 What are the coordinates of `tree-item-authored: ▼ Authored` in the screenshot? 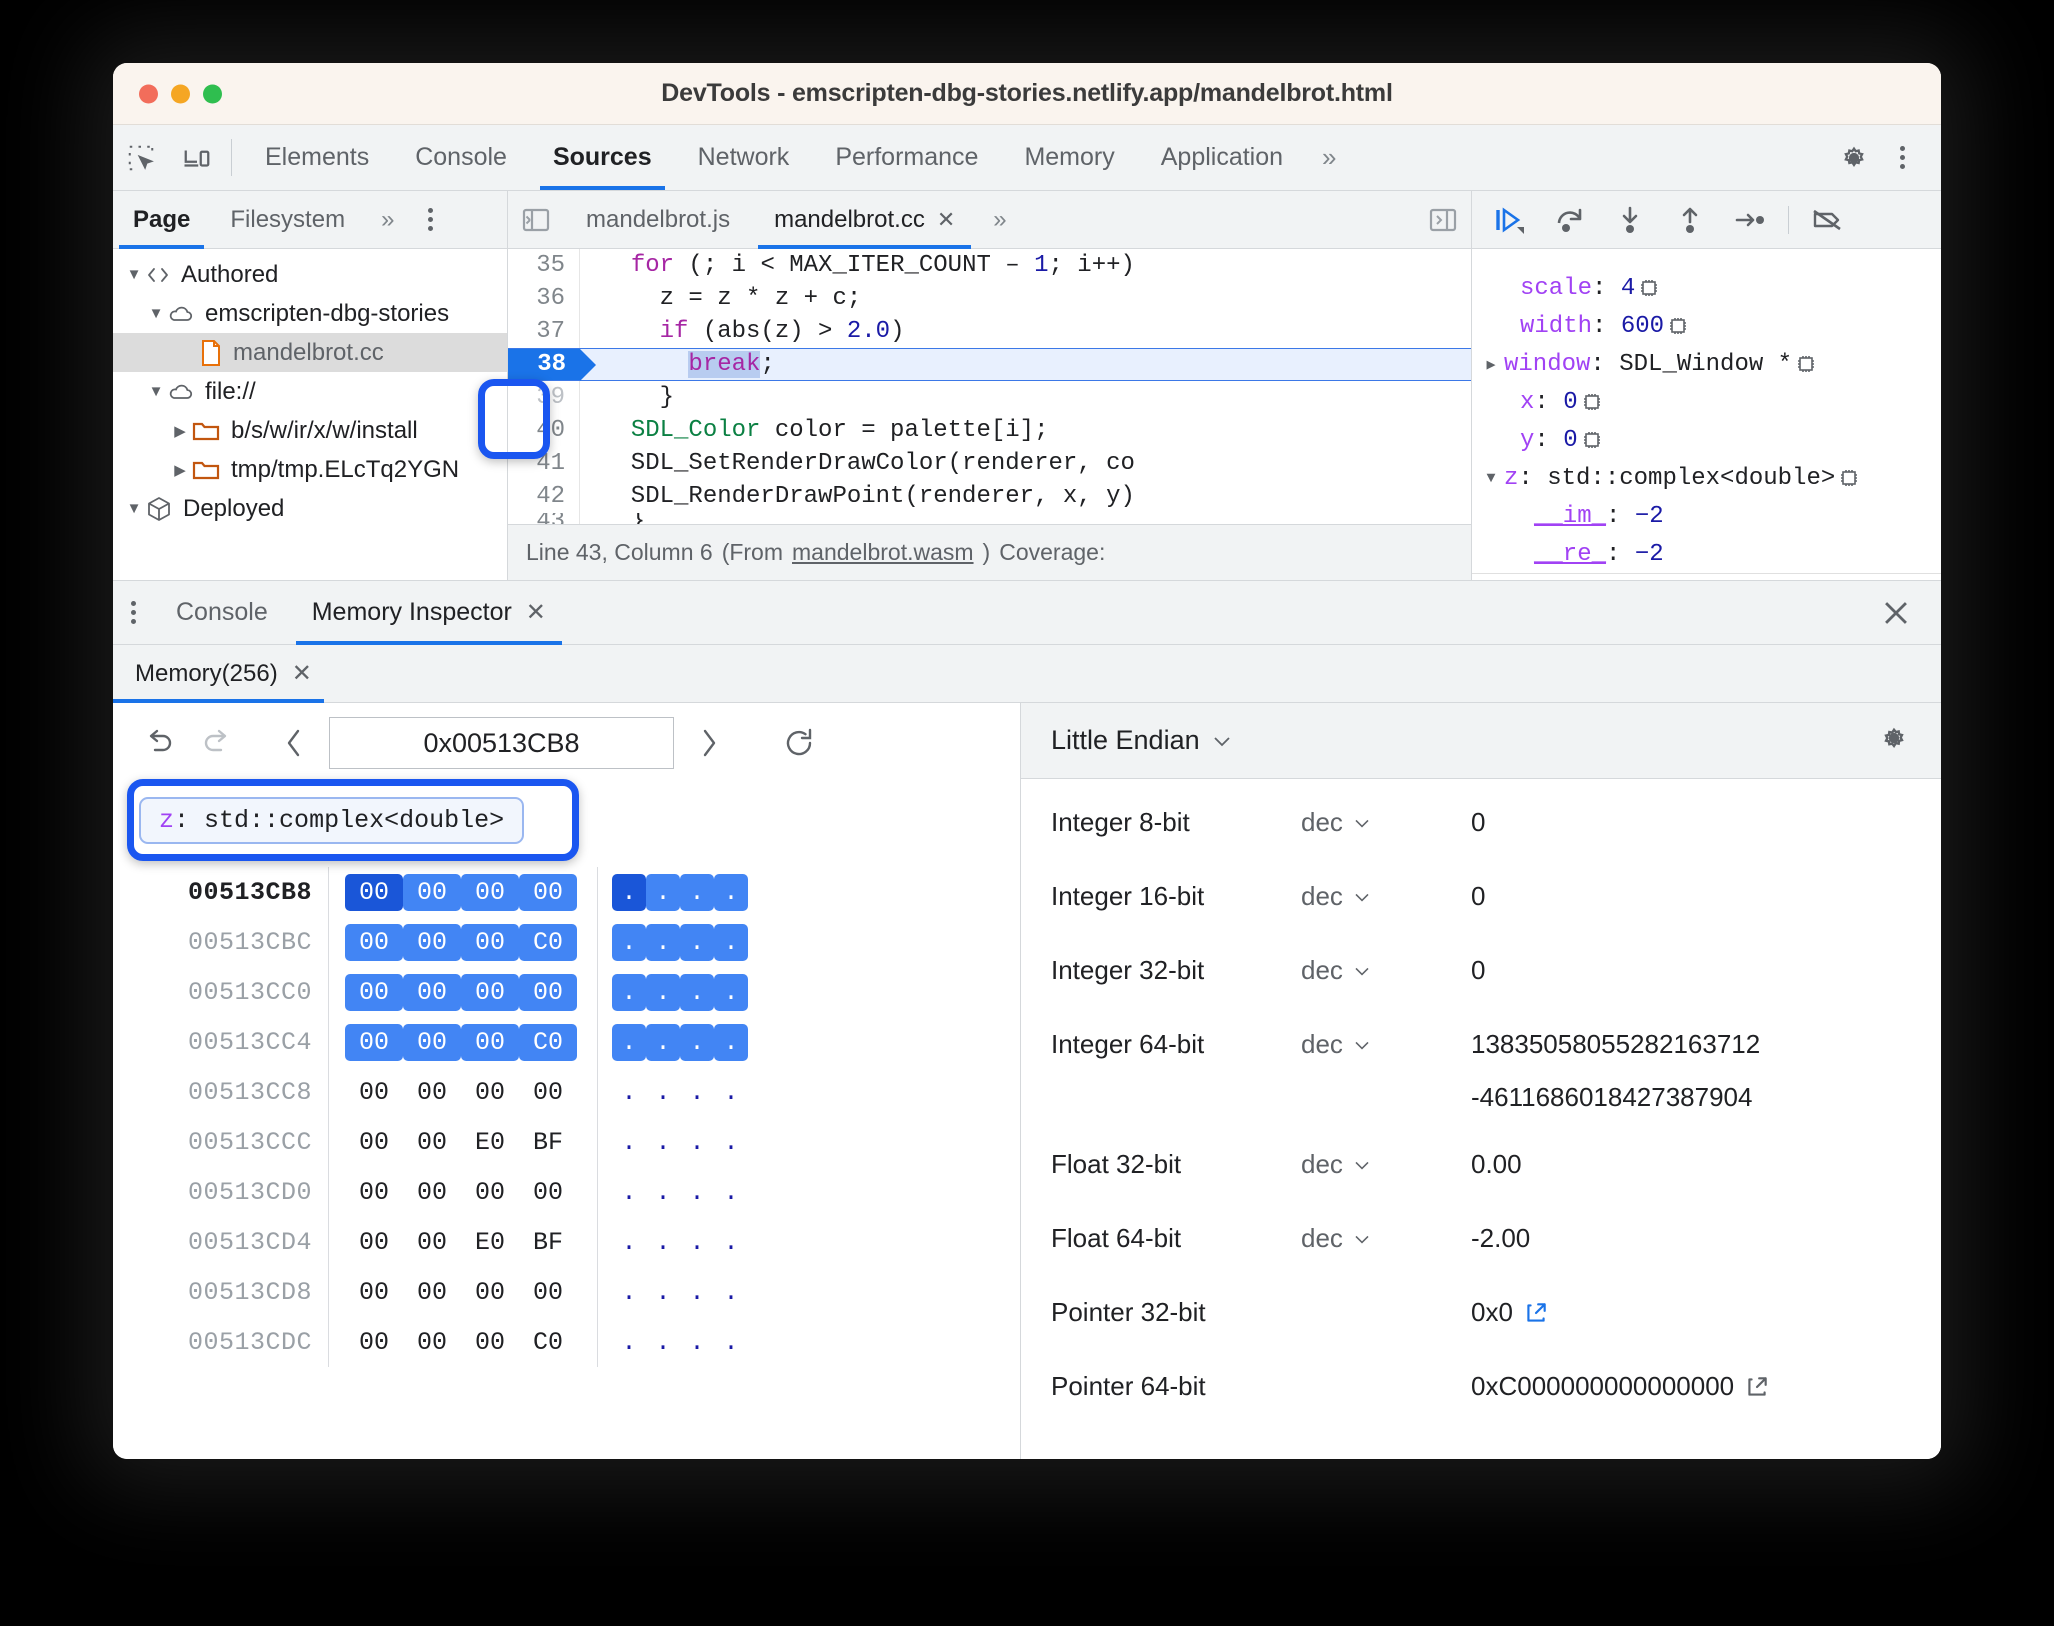 It's located at (310, 274).